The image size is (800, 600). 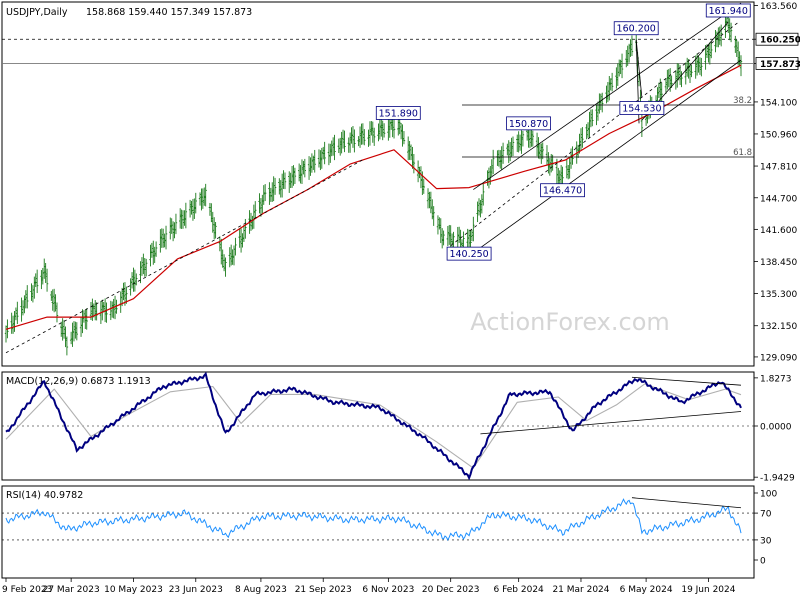 I want to click on rsi-label: RSI(14) 40.9782, so click(x=44, y=495).